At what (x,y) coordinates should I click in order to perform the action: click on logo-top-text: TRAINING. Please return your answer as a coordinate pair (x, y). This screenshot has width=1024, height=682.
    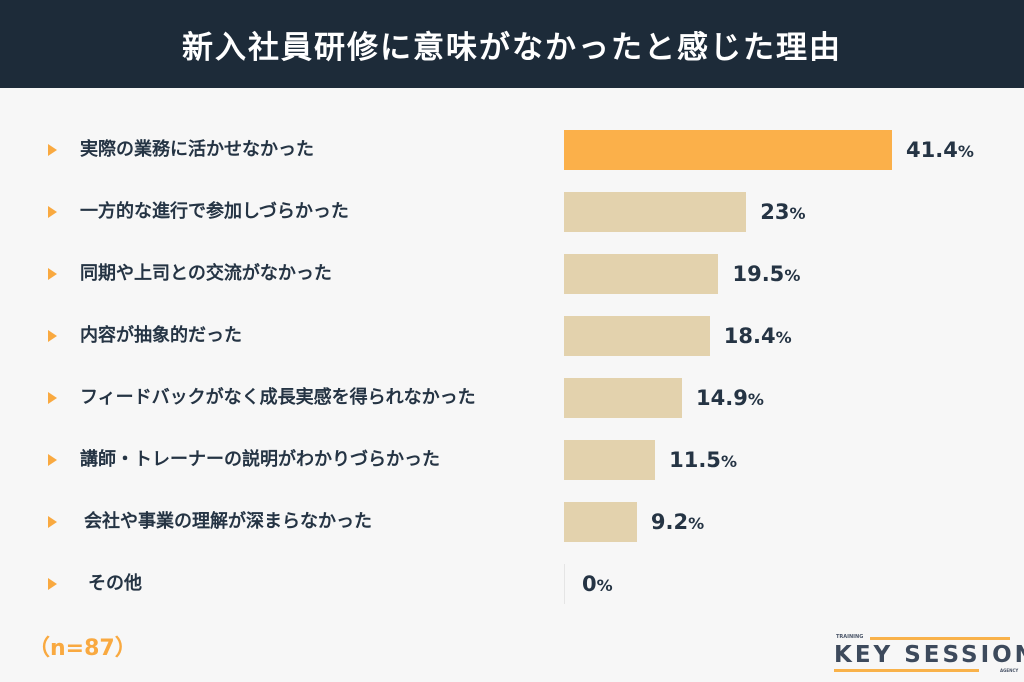
    Looking at the image, I should click on (850, 637).